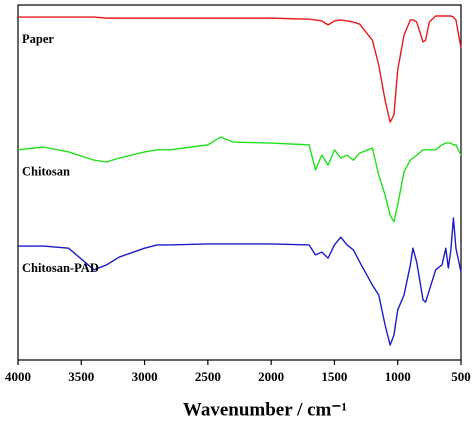  Describe the element at coordinates (81, 376) in the screenshot. I see `x-tick-label: 3500` at that location.